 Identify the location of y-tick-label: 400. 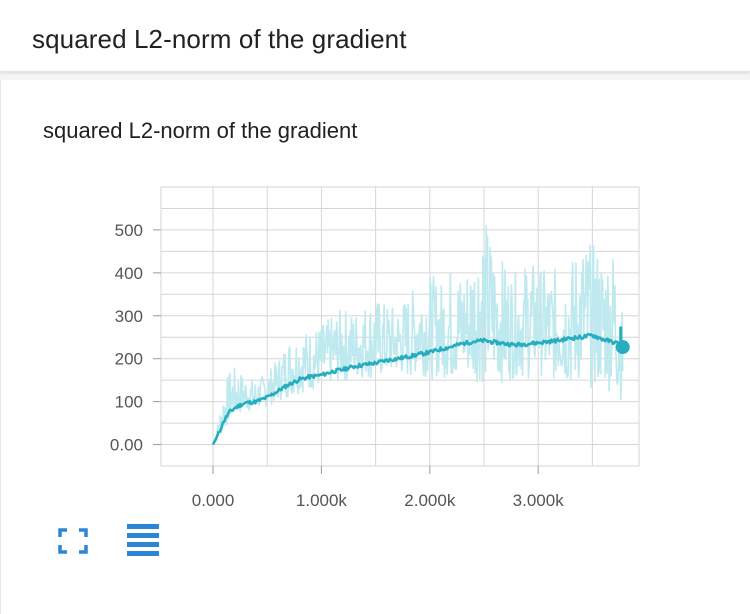
(129, 273).